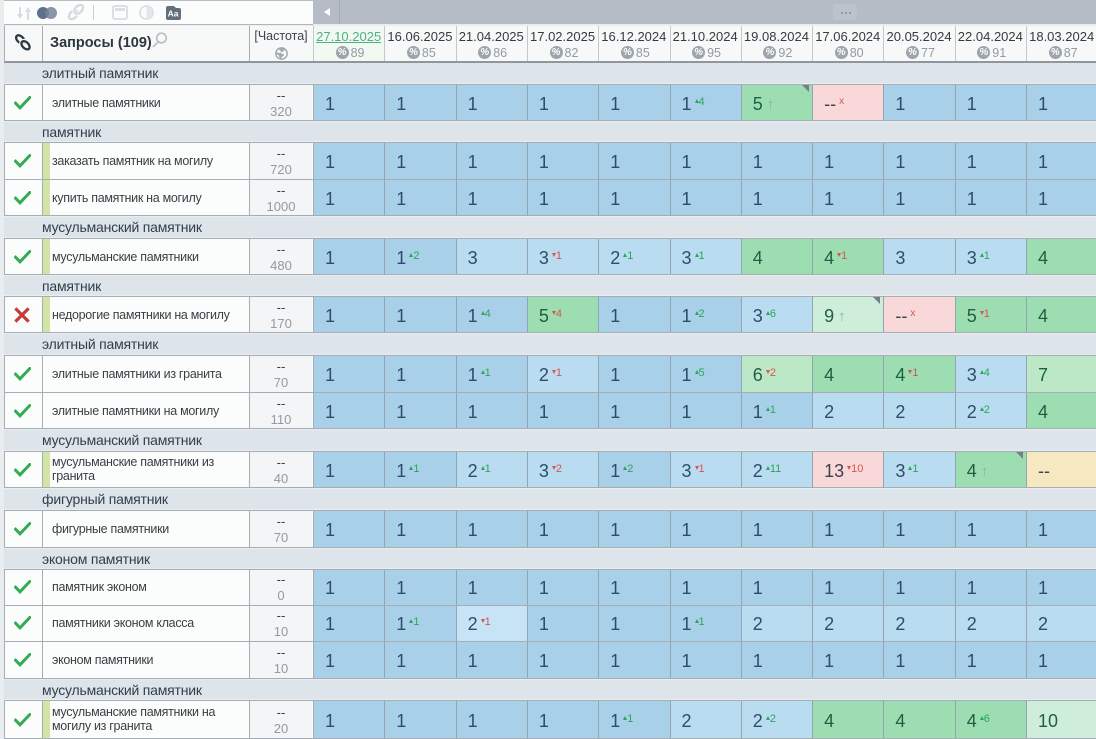 Image resolution: width=1096 pixels, height=739 pixels. Describe the element at coordinates (173, 14) in the screenshot. I see `svg-text: Aa` at that location.